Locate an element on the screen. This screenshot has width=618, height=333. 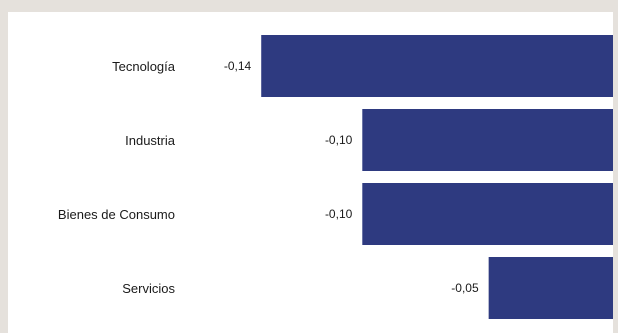
value-label-3: -0,05 is located at coordinates (465, 288).